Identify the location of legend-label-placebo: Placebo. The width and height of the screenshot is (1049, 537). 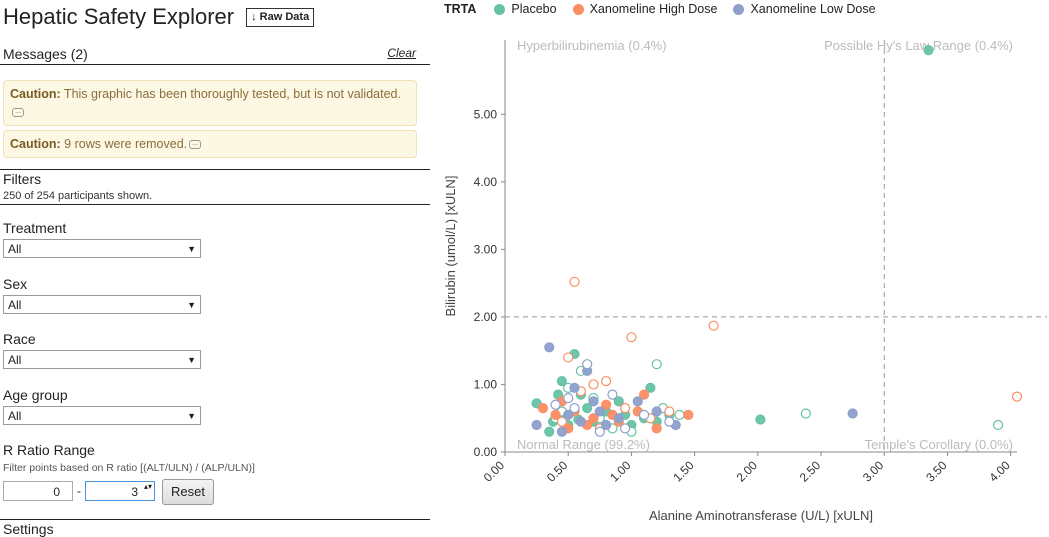
(534, 9).